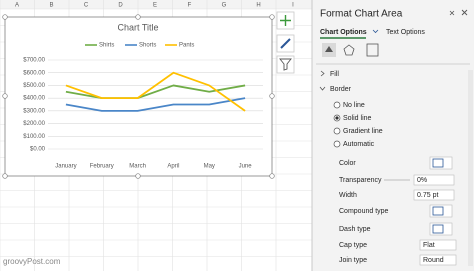 The image size is (474, 271). I want to click on radio-label: Automatic, so click(359, 144).